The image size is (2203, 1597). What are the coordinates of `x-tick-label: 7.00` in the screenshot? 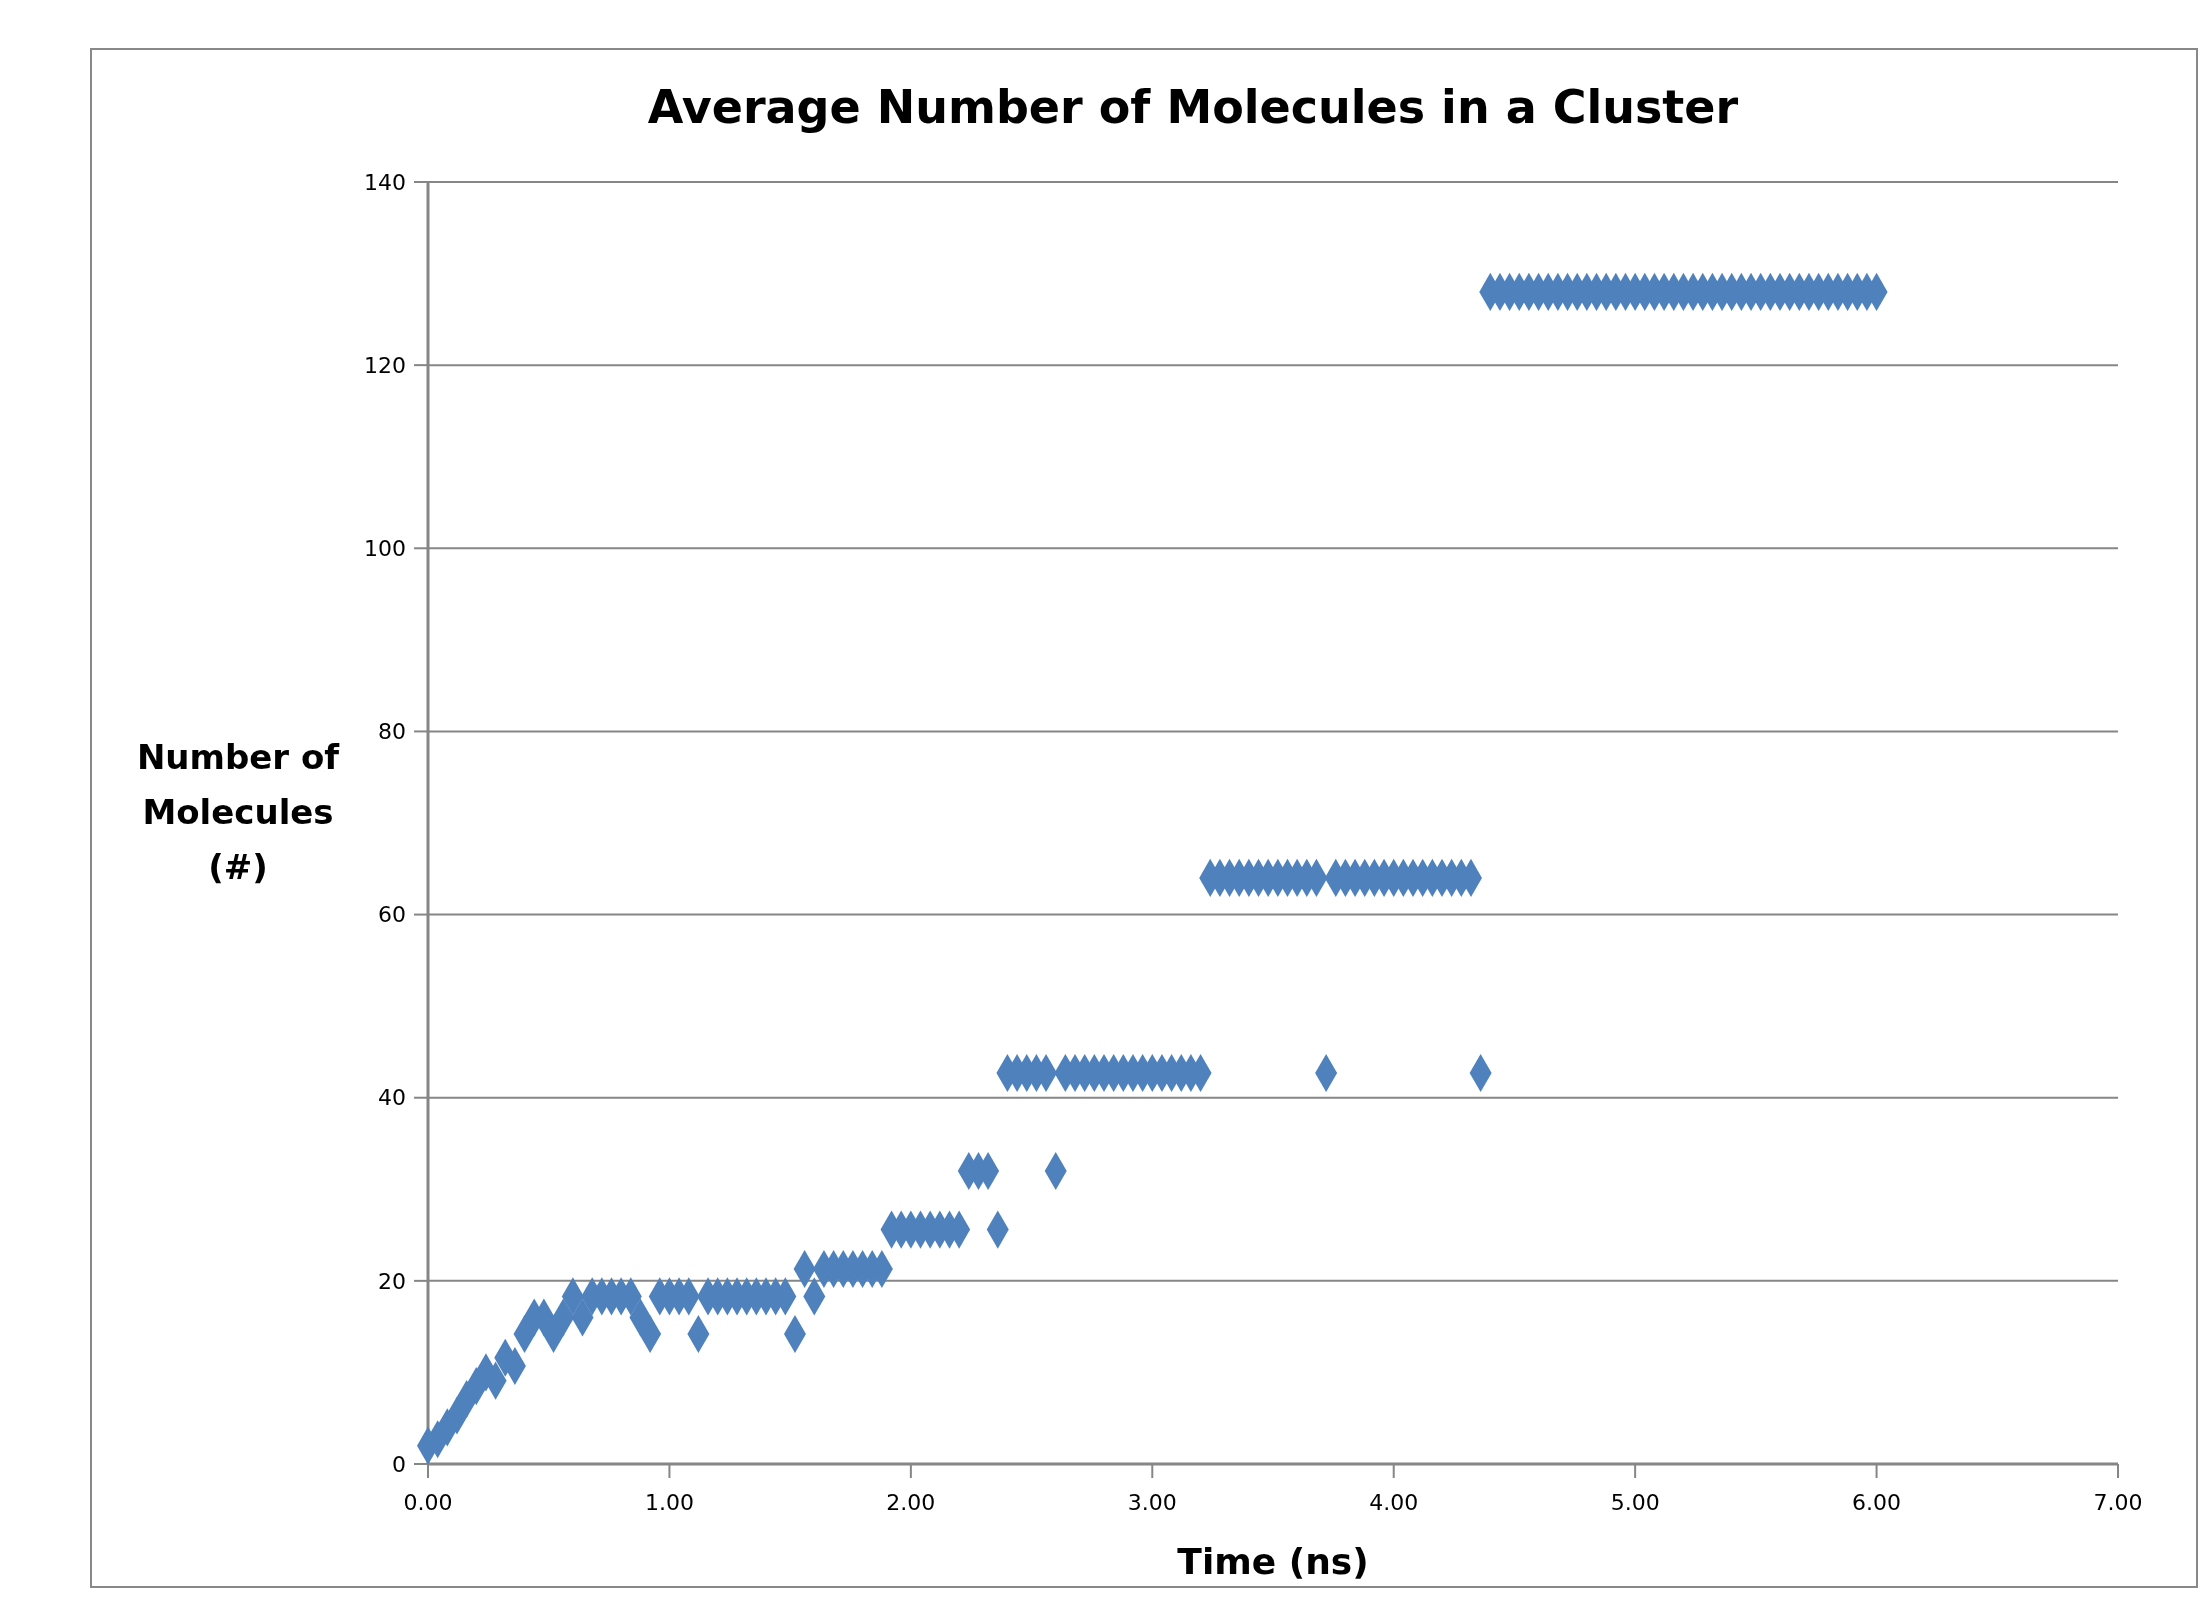 It's located at (2118, 1502).